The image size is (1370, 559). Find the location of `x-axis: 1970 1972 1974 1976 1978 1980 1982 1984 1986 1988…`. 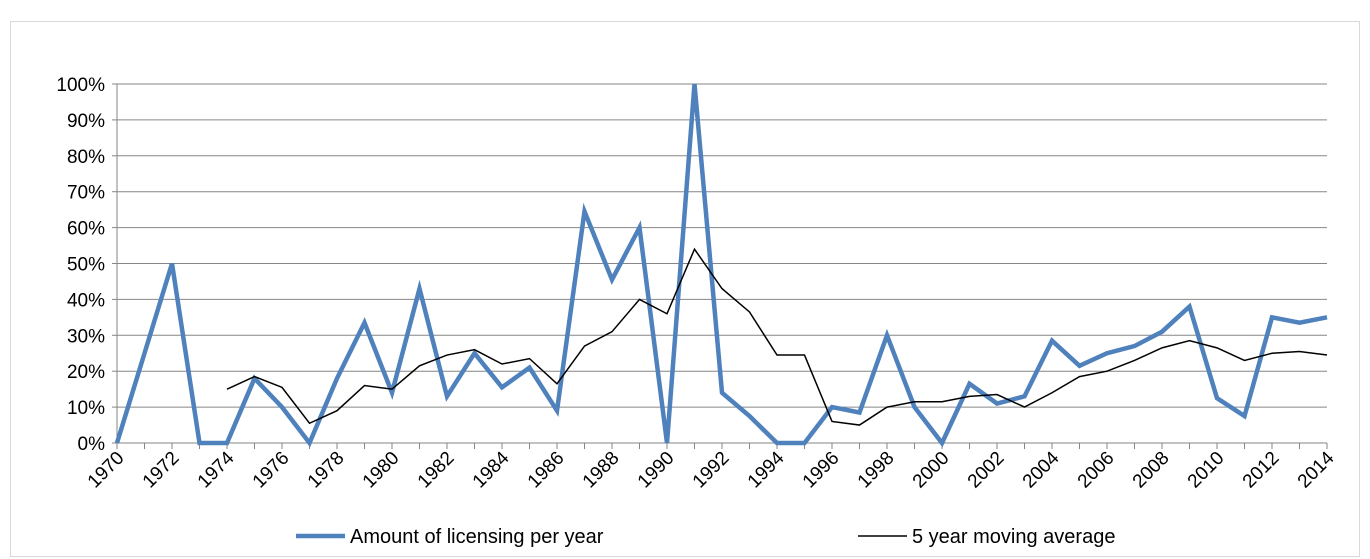

x-axis: 1970 1972 1974 1976 1978 1980 1982 1984 1986 1988… is located at coordinates (711, 467).